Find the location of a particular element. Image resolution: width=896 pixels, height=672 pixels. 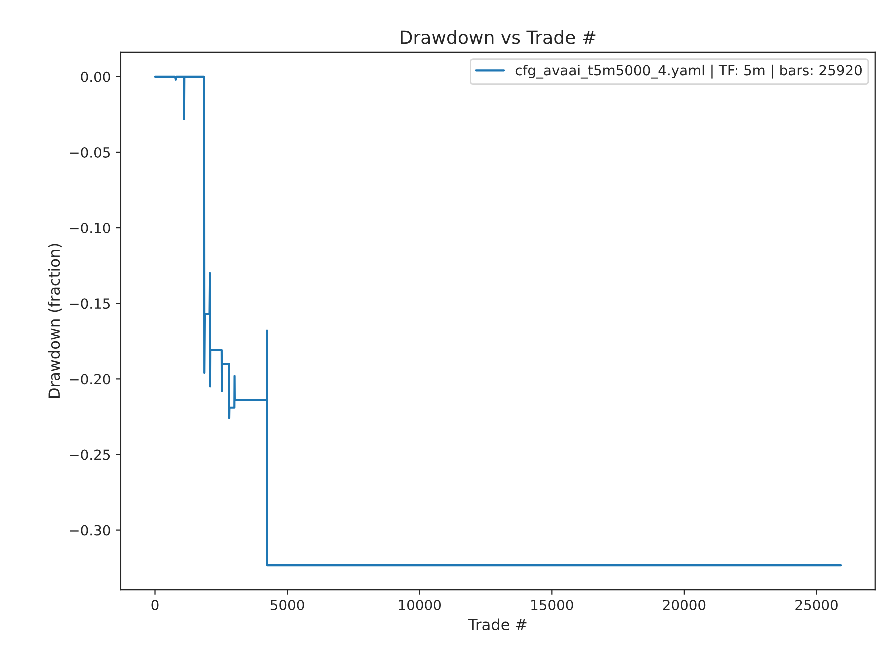

y-tick-label: −0.30 is located at coordinates (90, 530).